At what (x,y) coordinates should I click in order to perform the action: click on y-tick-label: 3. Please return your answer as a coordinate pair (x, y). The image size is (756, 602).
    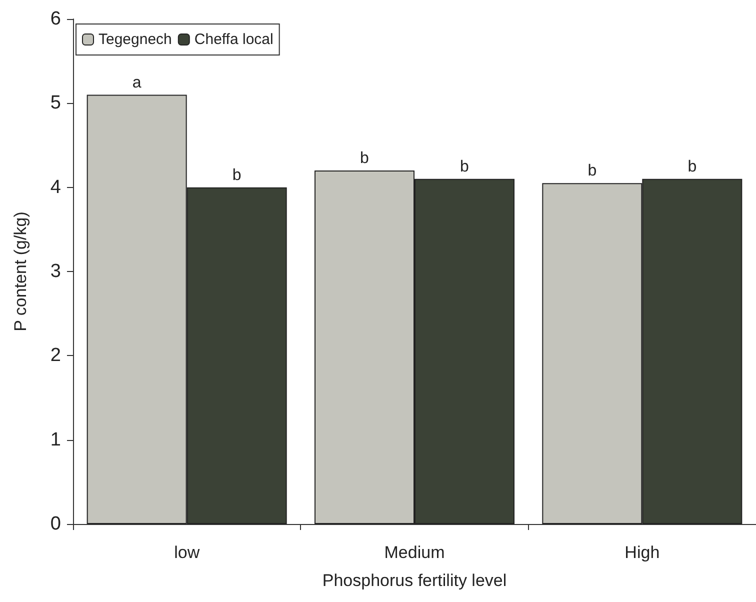
    Looking at the image, I should click on (55, 271).